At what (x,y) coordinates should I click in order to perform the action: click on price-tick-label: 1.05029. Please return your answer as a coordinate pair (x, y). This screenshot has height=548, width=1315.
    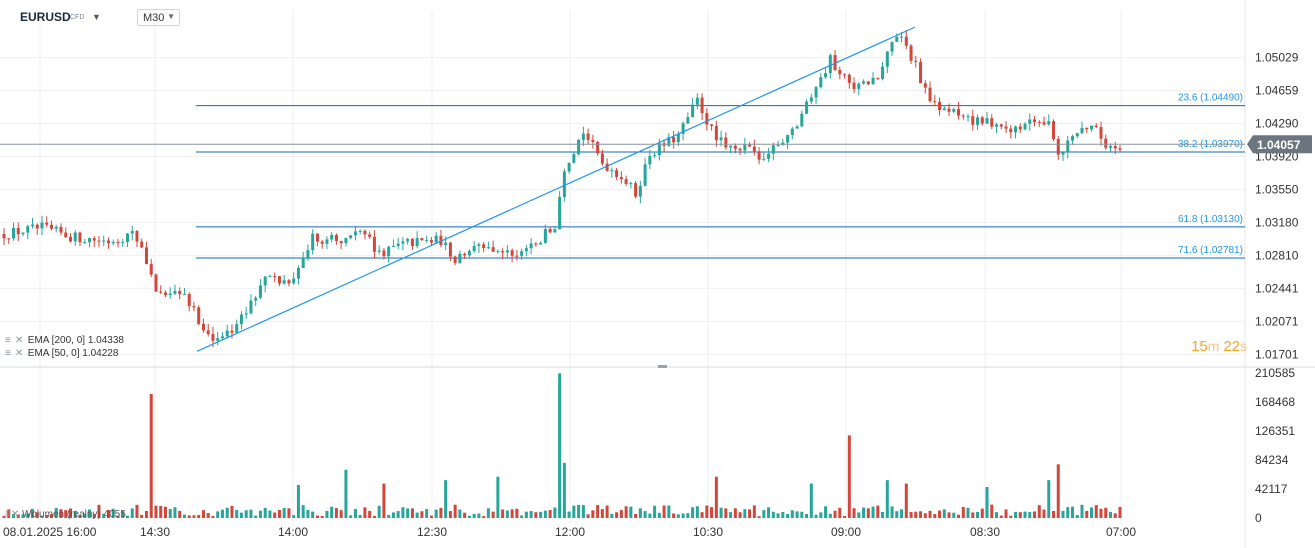
    Looking at the image, I should click on (1277, 58).